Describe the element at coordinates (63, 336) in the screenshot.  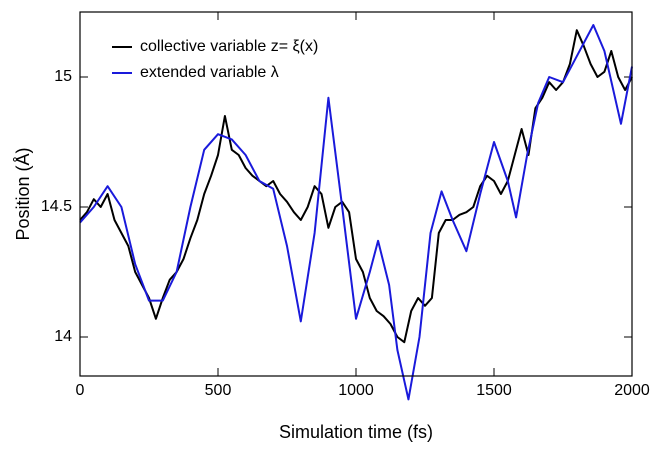
I see `y-tick-label: 14` at that location.